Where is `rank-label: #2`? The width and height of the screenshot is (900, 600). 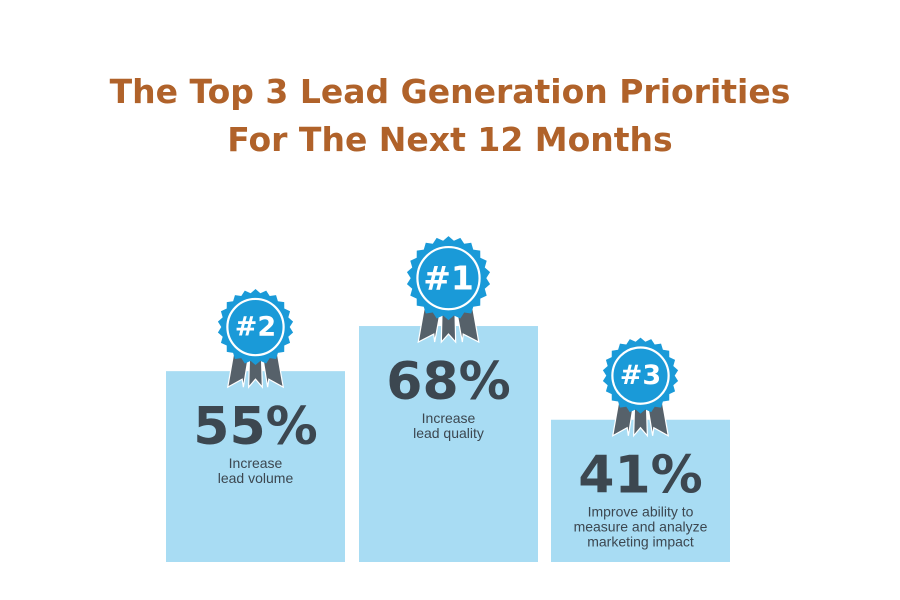 rank-label: #2 is located at coordinates (255, 327).